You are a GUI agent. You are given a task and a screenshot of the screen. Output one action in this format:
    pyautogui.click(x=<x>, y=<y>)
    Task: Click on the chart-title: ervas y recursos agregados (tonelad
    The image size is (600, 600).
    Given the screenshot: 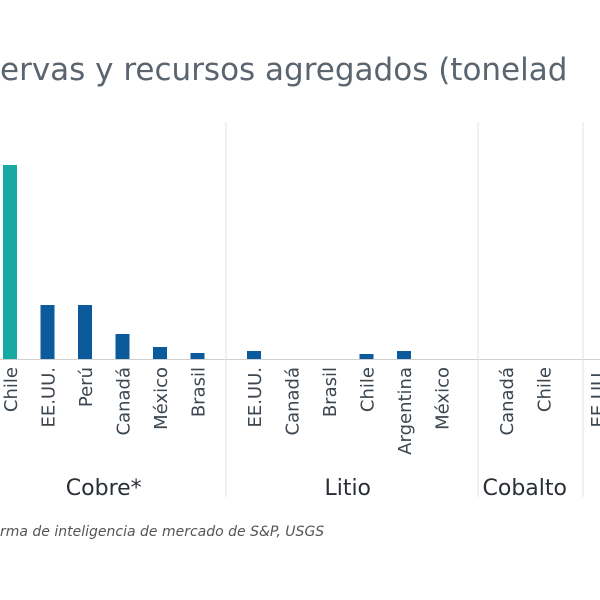 What is the action you would take?
    pyautogui.click(x=283, y=70)
    